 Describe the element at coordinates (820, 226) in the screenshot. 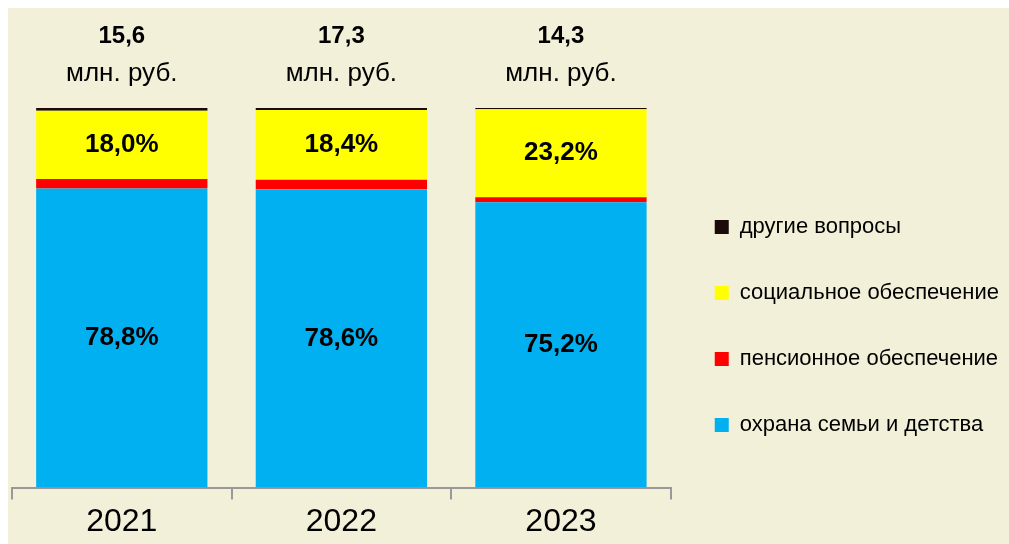

I see `legend-label: другие вопросы` at that location.